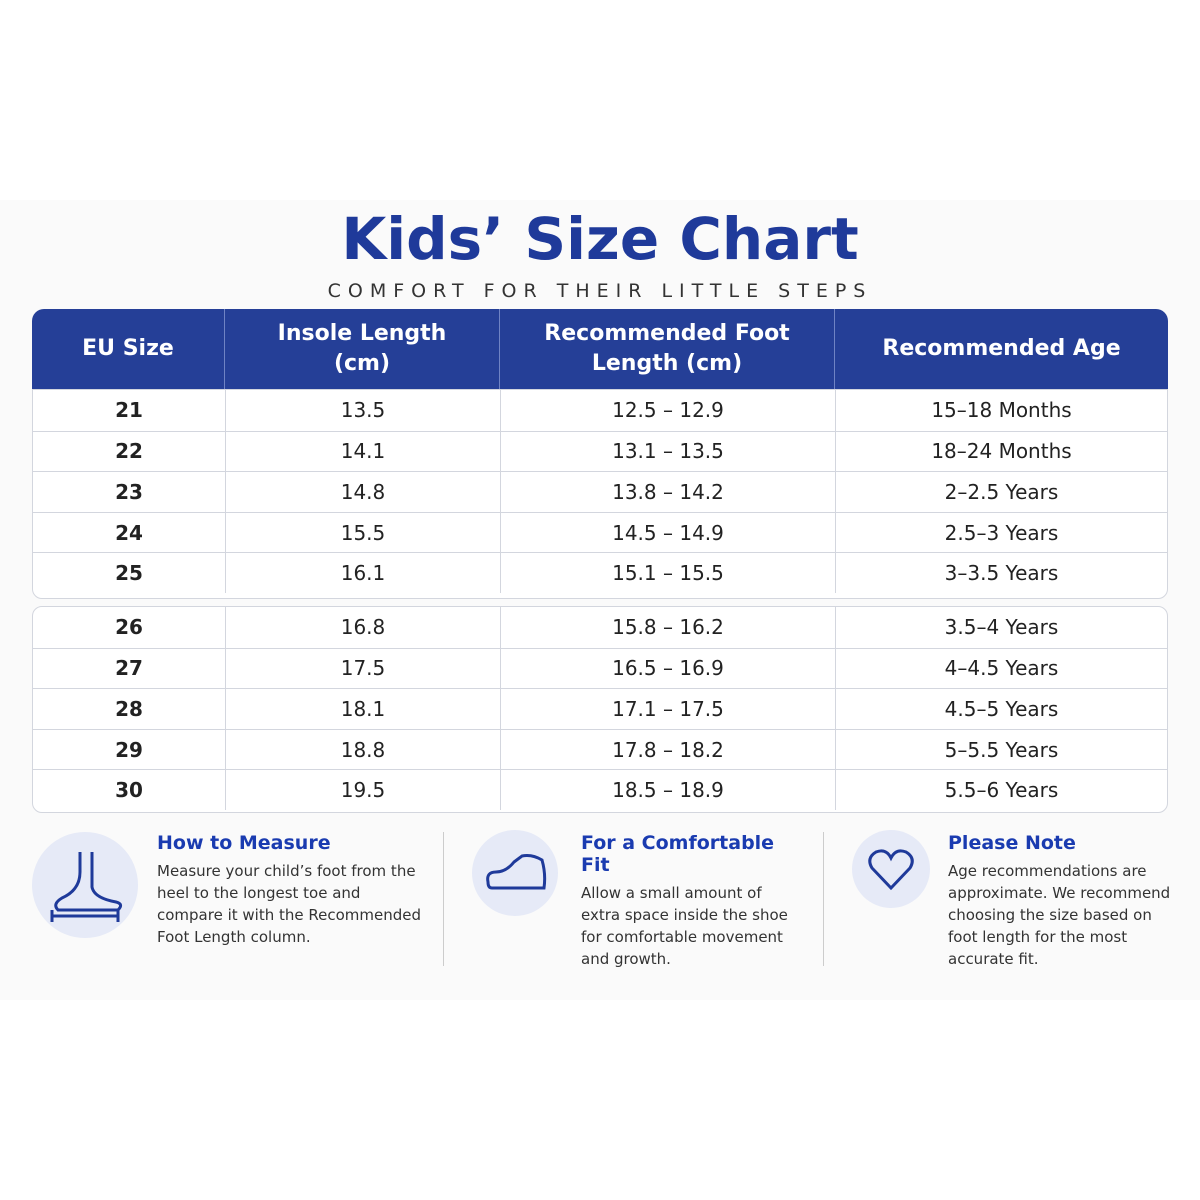 The height and width of the screenshot is (1200, 1200). I want to click on table-row: 29 18.8 17.8 – 18.2 5–5.5 Years, so click(600, 749).